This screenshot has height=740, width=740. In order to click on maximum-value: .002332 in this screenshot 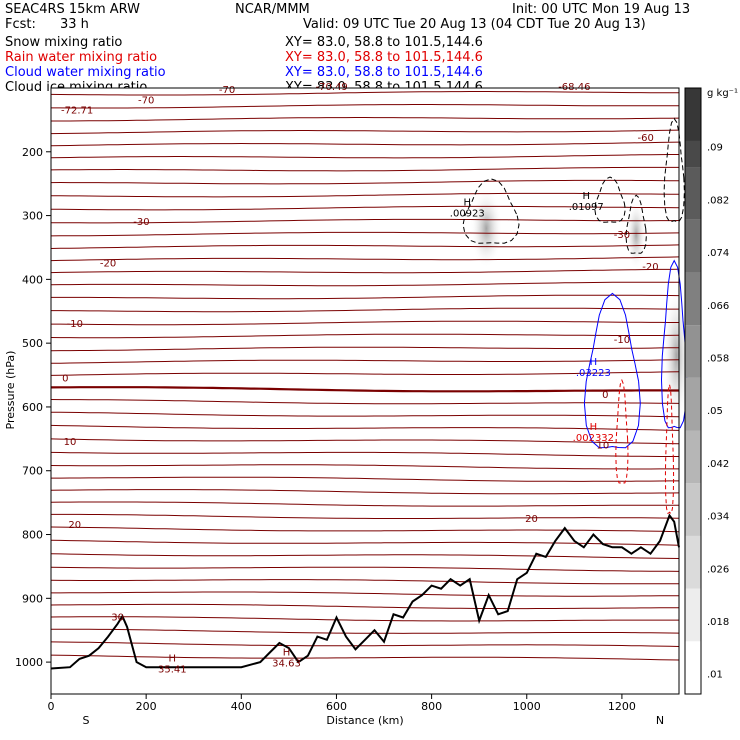, I will do `click(593, 438)`.